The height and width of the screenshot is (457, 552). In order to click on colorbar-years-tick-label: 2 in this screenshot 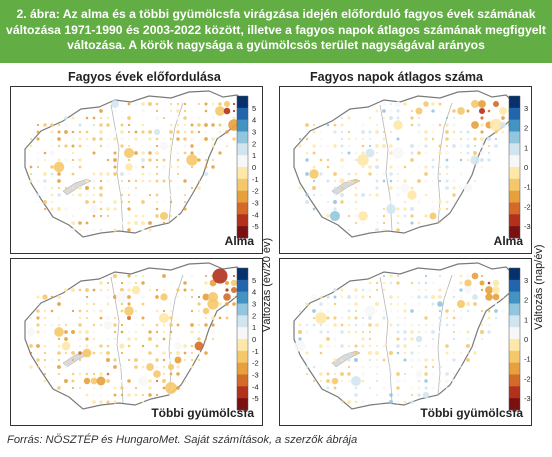, I will do `click(254, 143)`.